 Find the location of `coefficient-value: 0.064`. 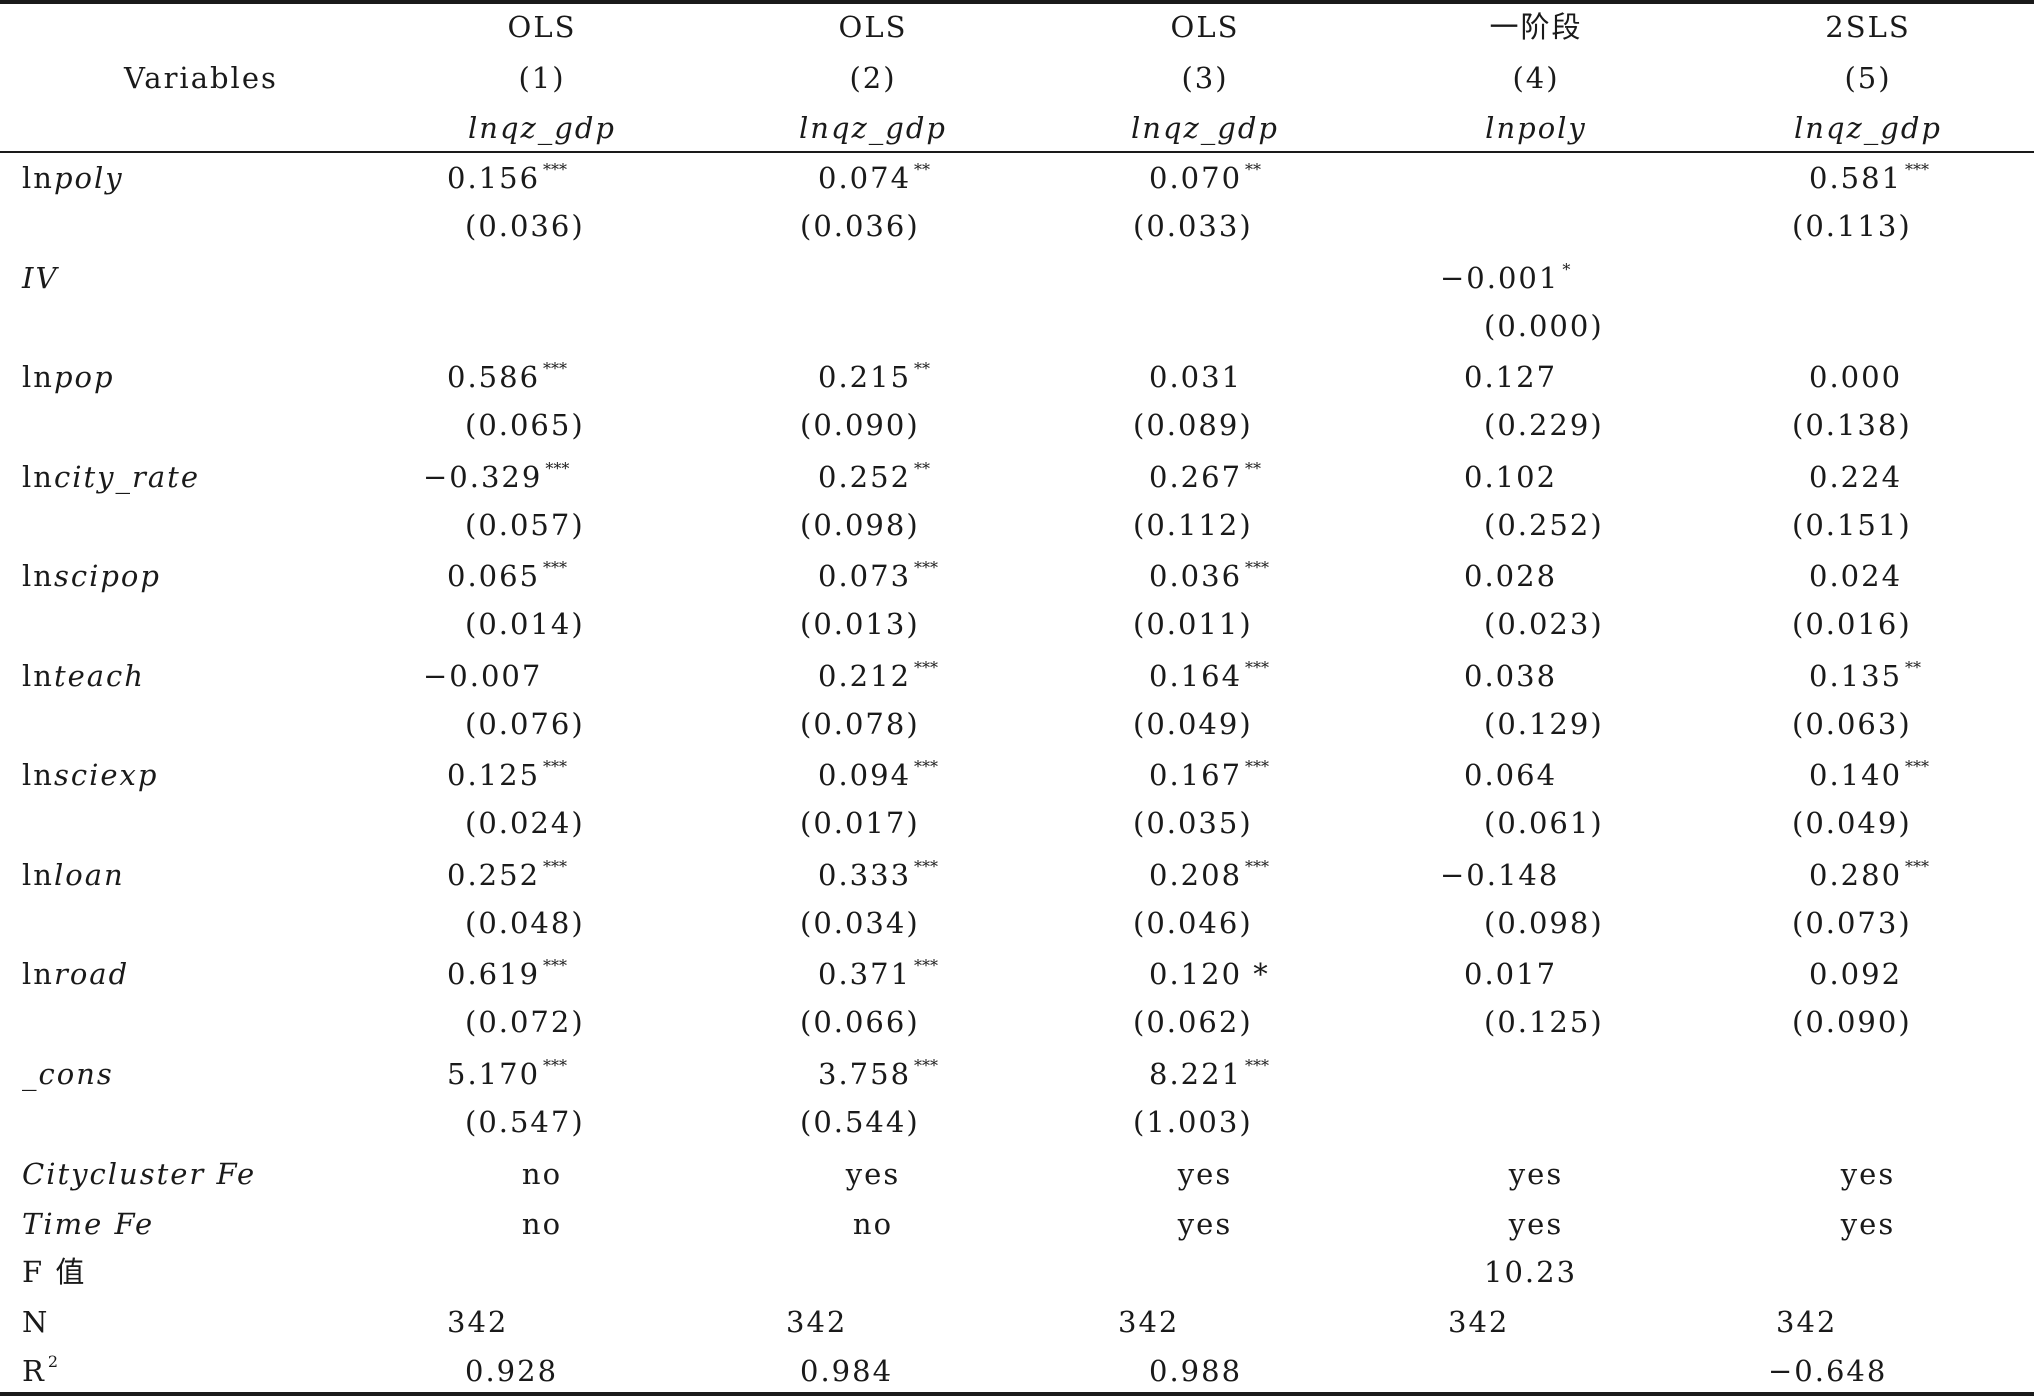

coefficient-value: 0.064 is located at coordinates (1511, 775).